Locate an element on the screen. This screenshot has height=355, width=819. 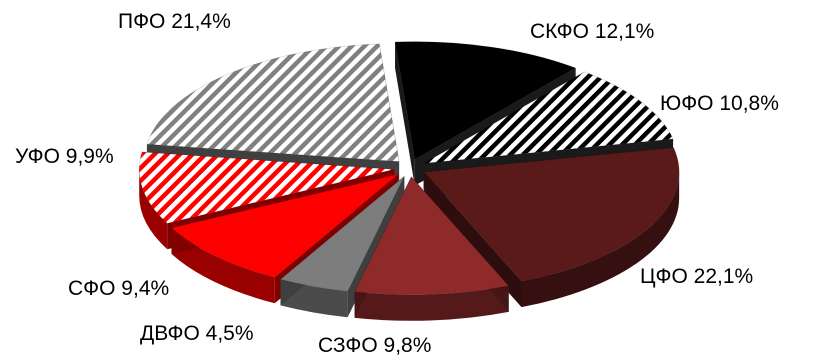
slice-label: ЮФО 10,8% is located at coordinates (719, 103).